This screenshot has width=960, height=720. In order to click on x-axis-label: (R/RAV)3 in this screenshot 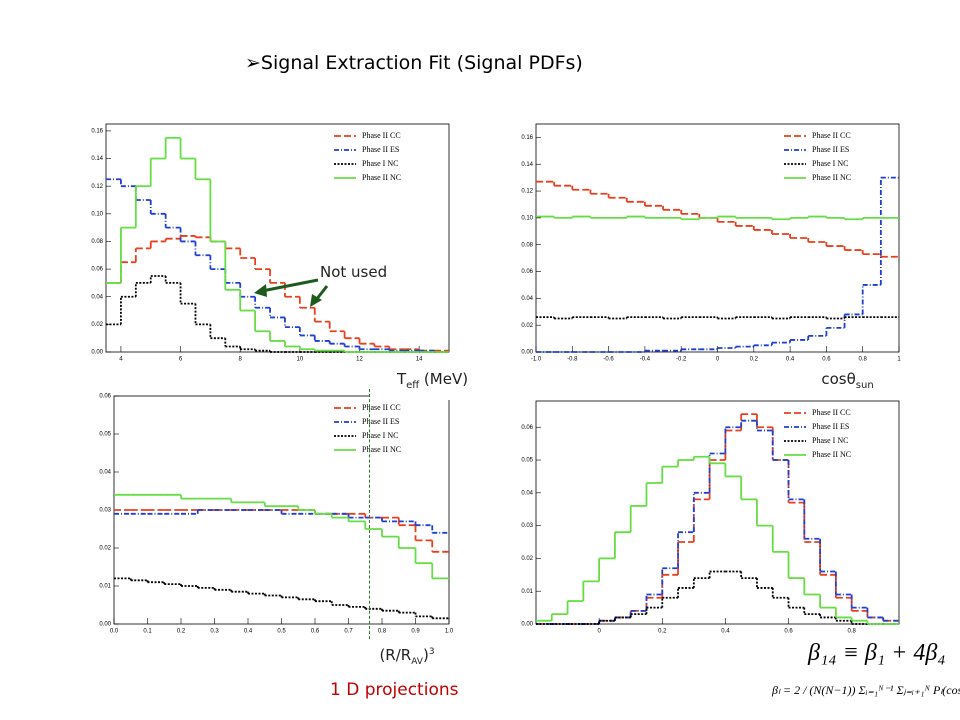, I will do `click(407, 657)`.